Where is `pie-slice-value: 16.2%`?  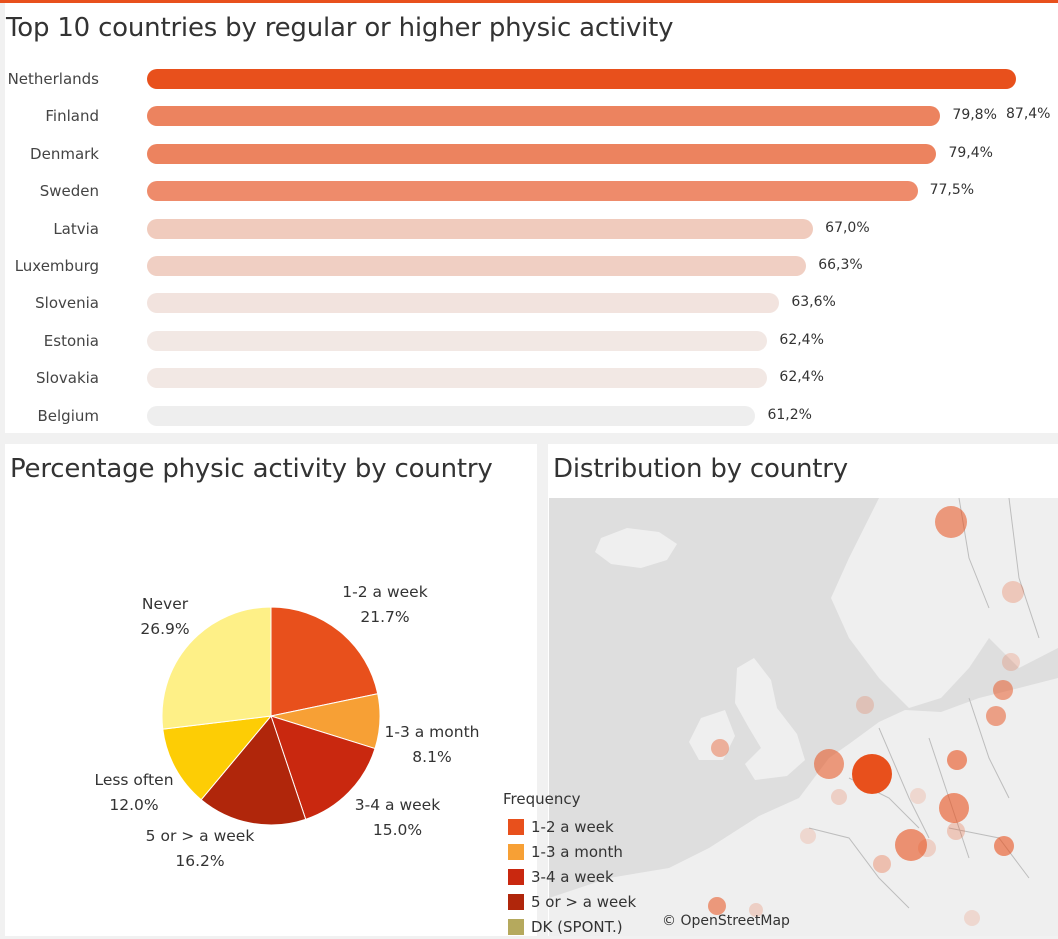 pie-slice-value: 16.2% is located at coordinates (200, 861).